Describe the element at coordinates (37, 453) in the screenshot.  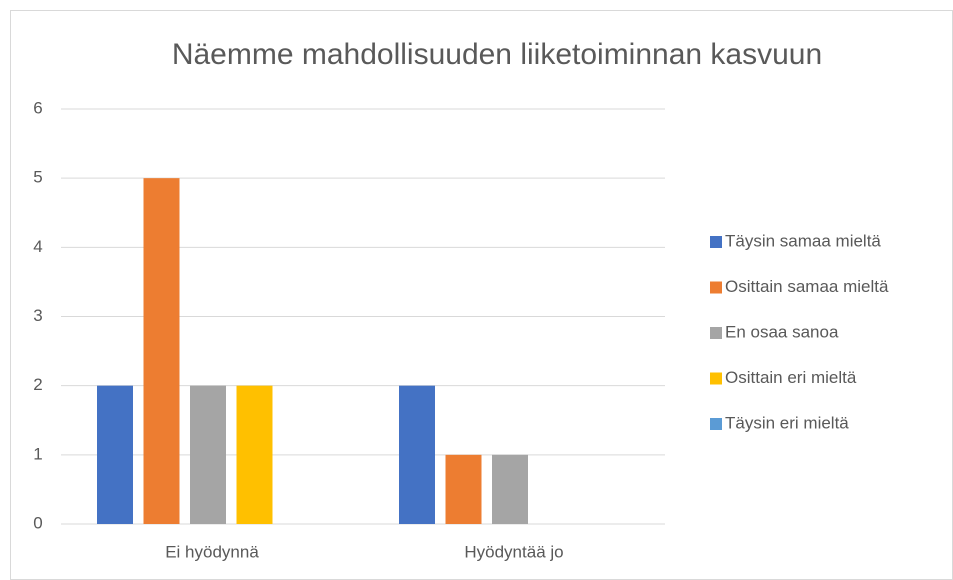
I see `y-tick-label: 1` at that location.